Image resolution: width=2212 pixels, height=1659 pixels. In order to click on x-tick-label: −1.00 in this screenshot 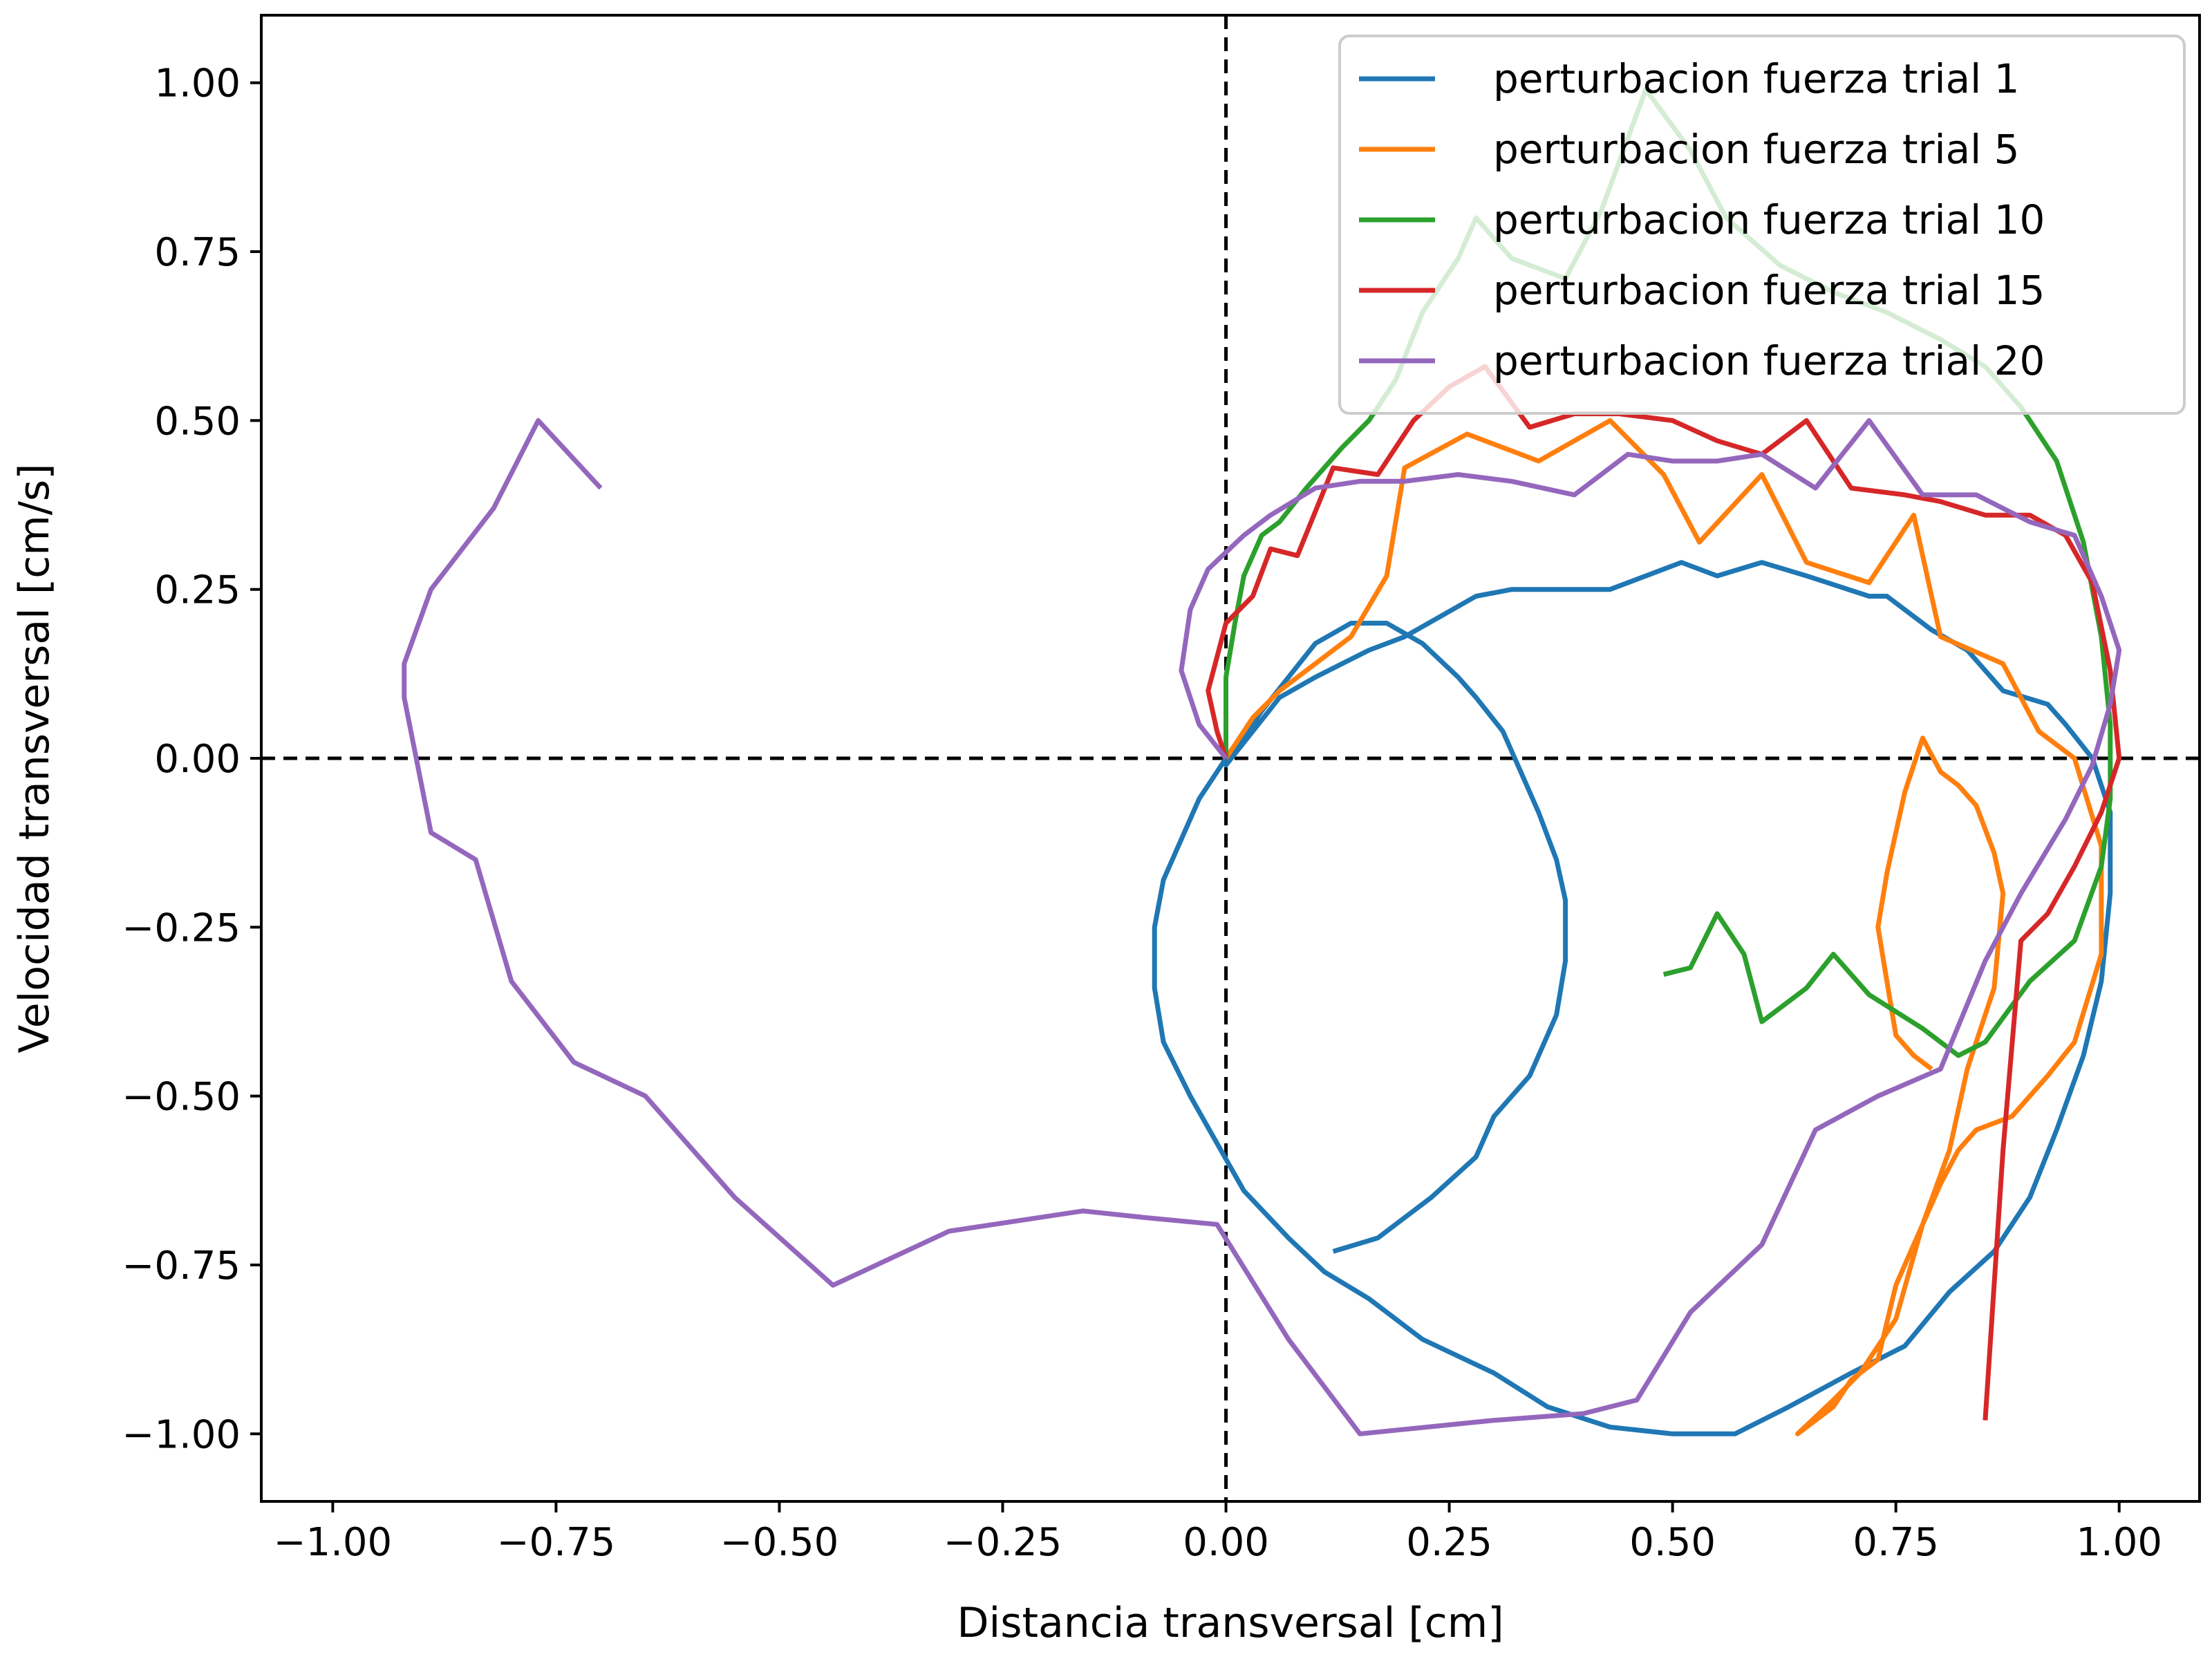, I will do `click(333, 1543)`.